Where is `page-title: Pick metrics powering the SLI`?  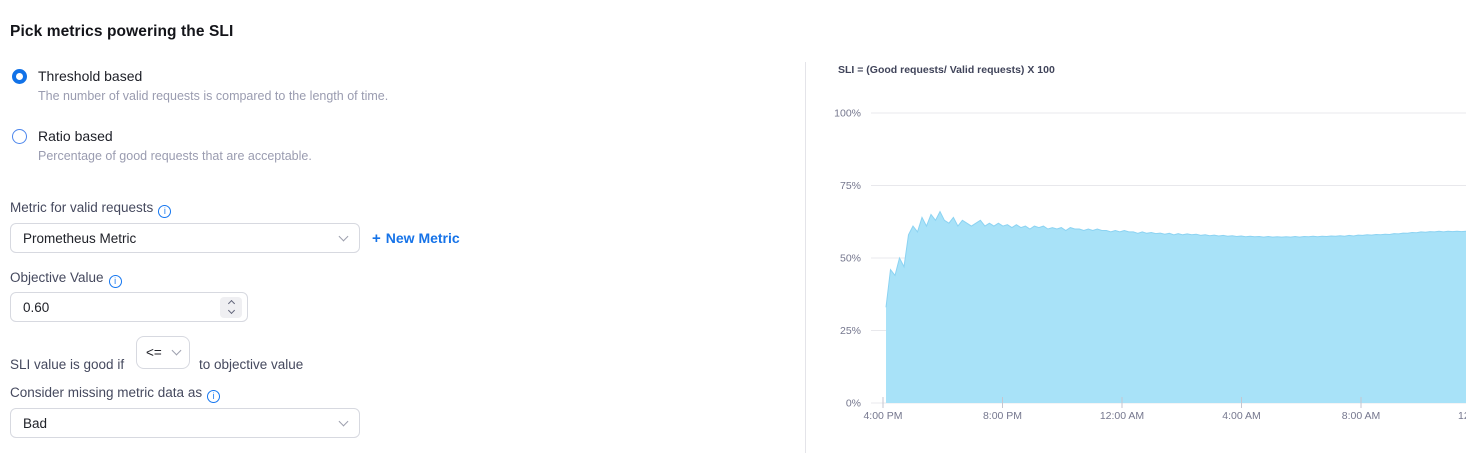
page-title: Pick metrics powering the SLI is located at coordinates (122, 31).